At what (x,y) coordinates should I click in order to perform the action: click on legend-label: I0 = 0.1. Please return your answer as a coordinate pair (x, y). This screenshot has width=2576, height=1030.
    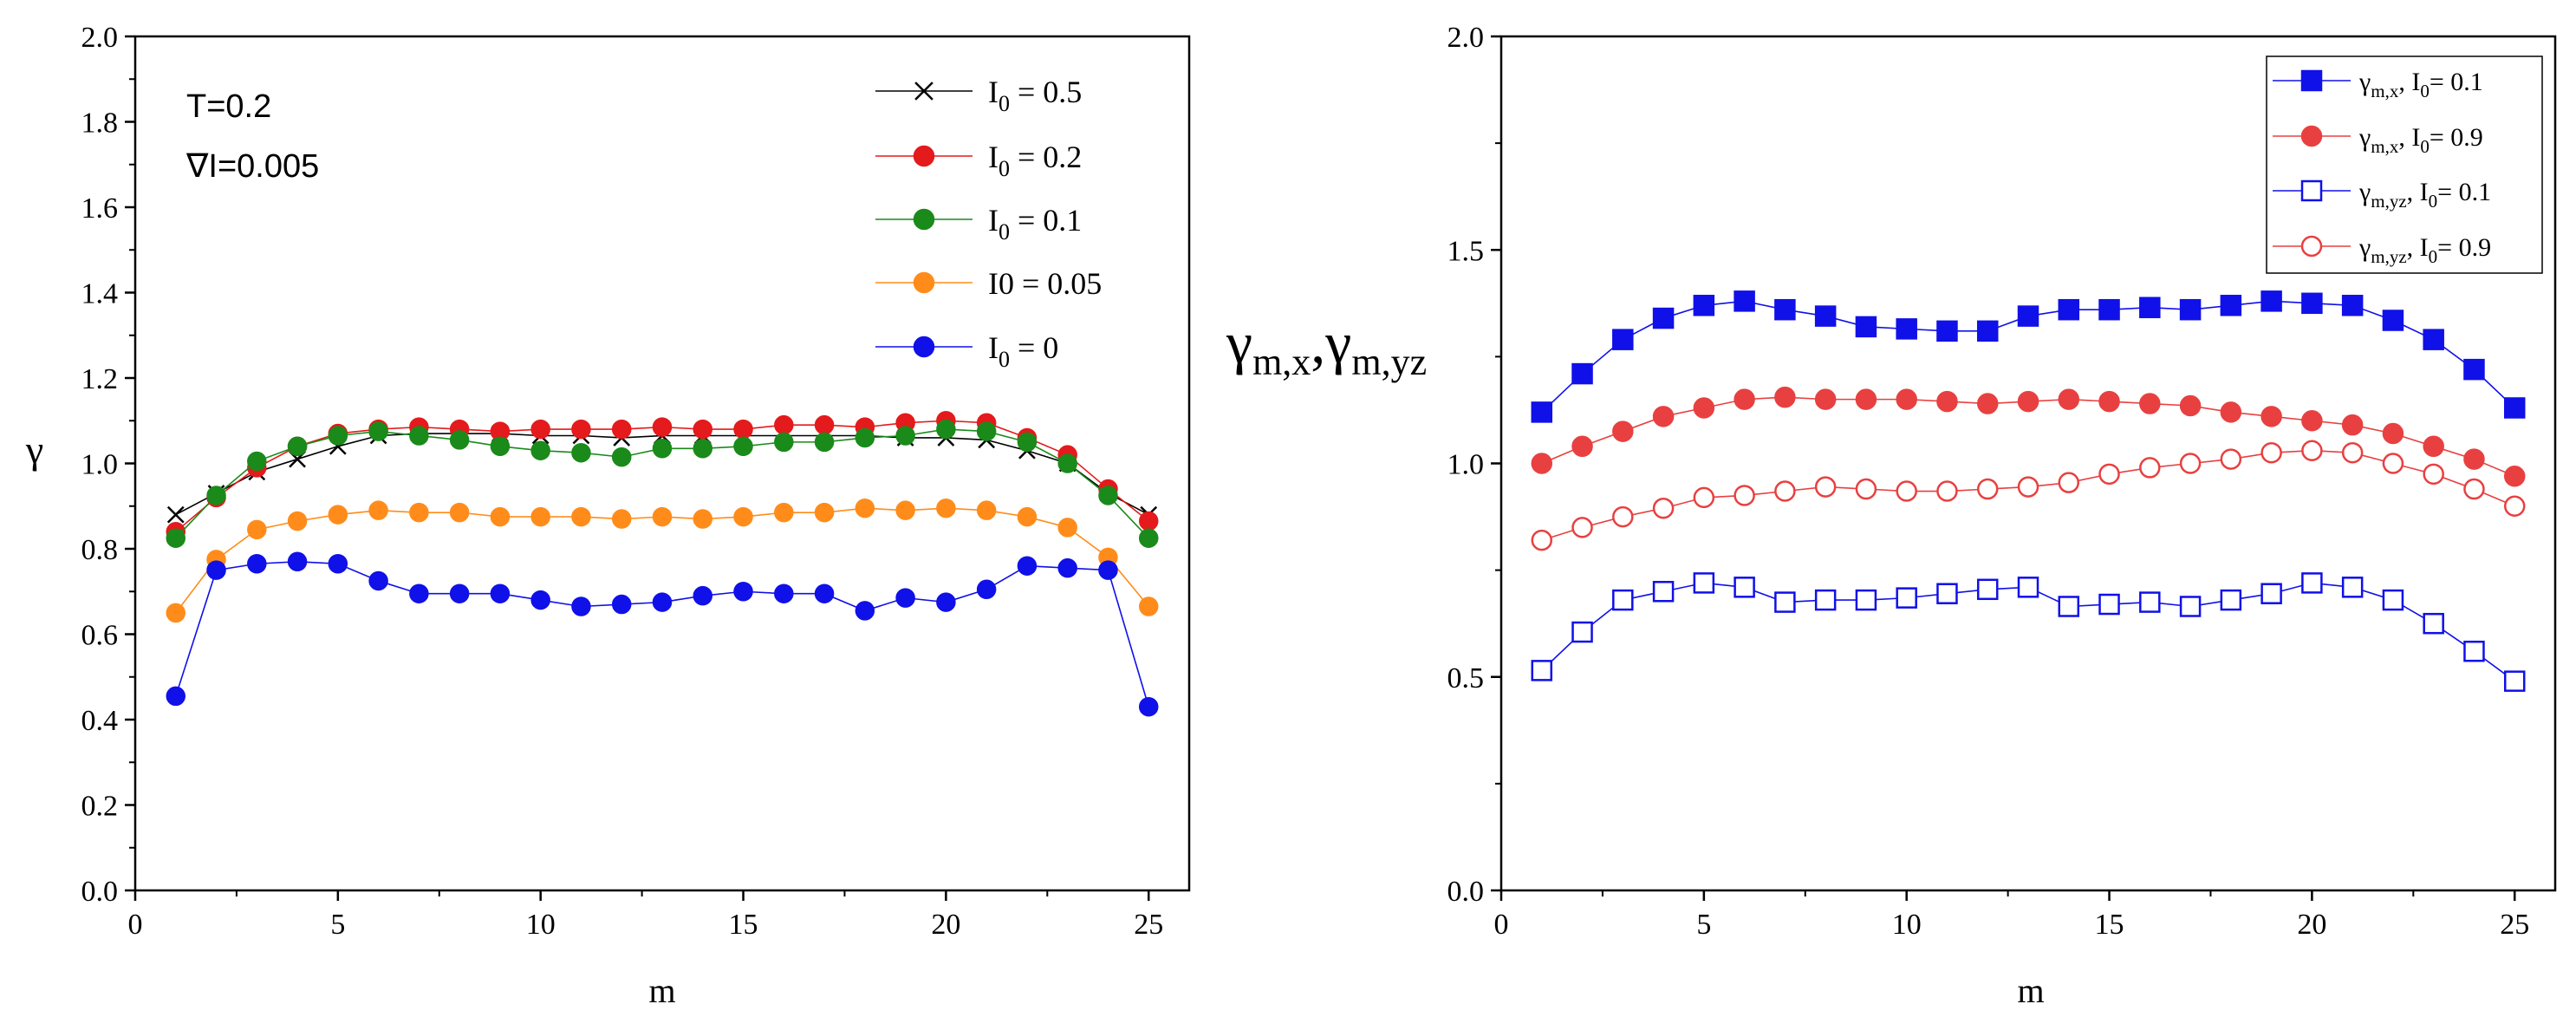
    Looking at the image, I should click on (1035, 223).